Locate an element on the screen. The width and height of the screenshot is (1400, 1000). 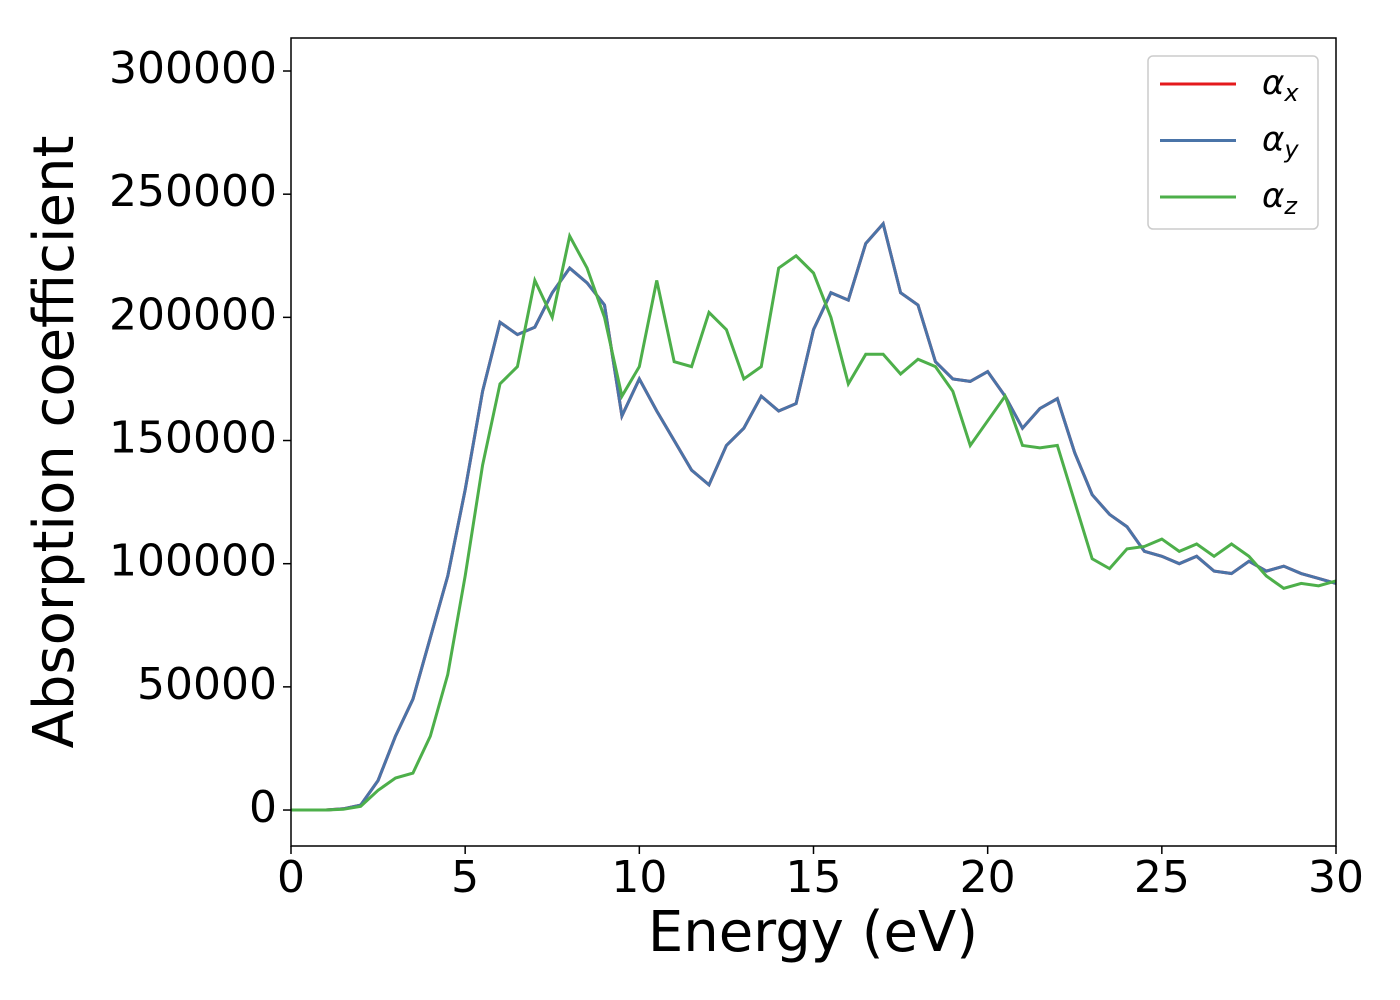
x-tick-label: 30 is located at coordinates (1336, 877).